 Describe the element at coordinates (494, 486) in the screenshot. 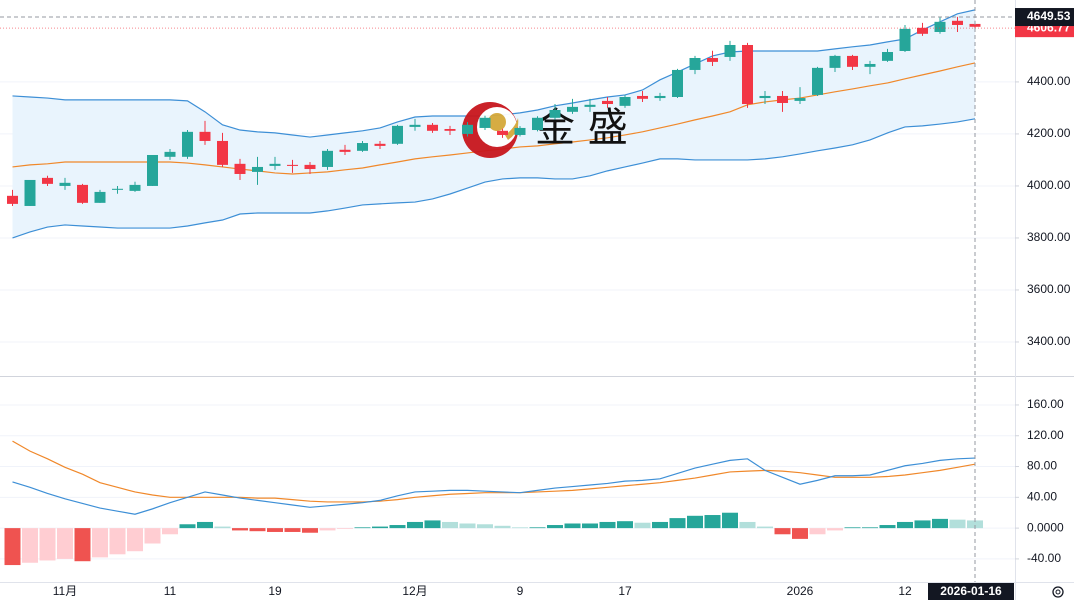

I see `dif-line` at that location.